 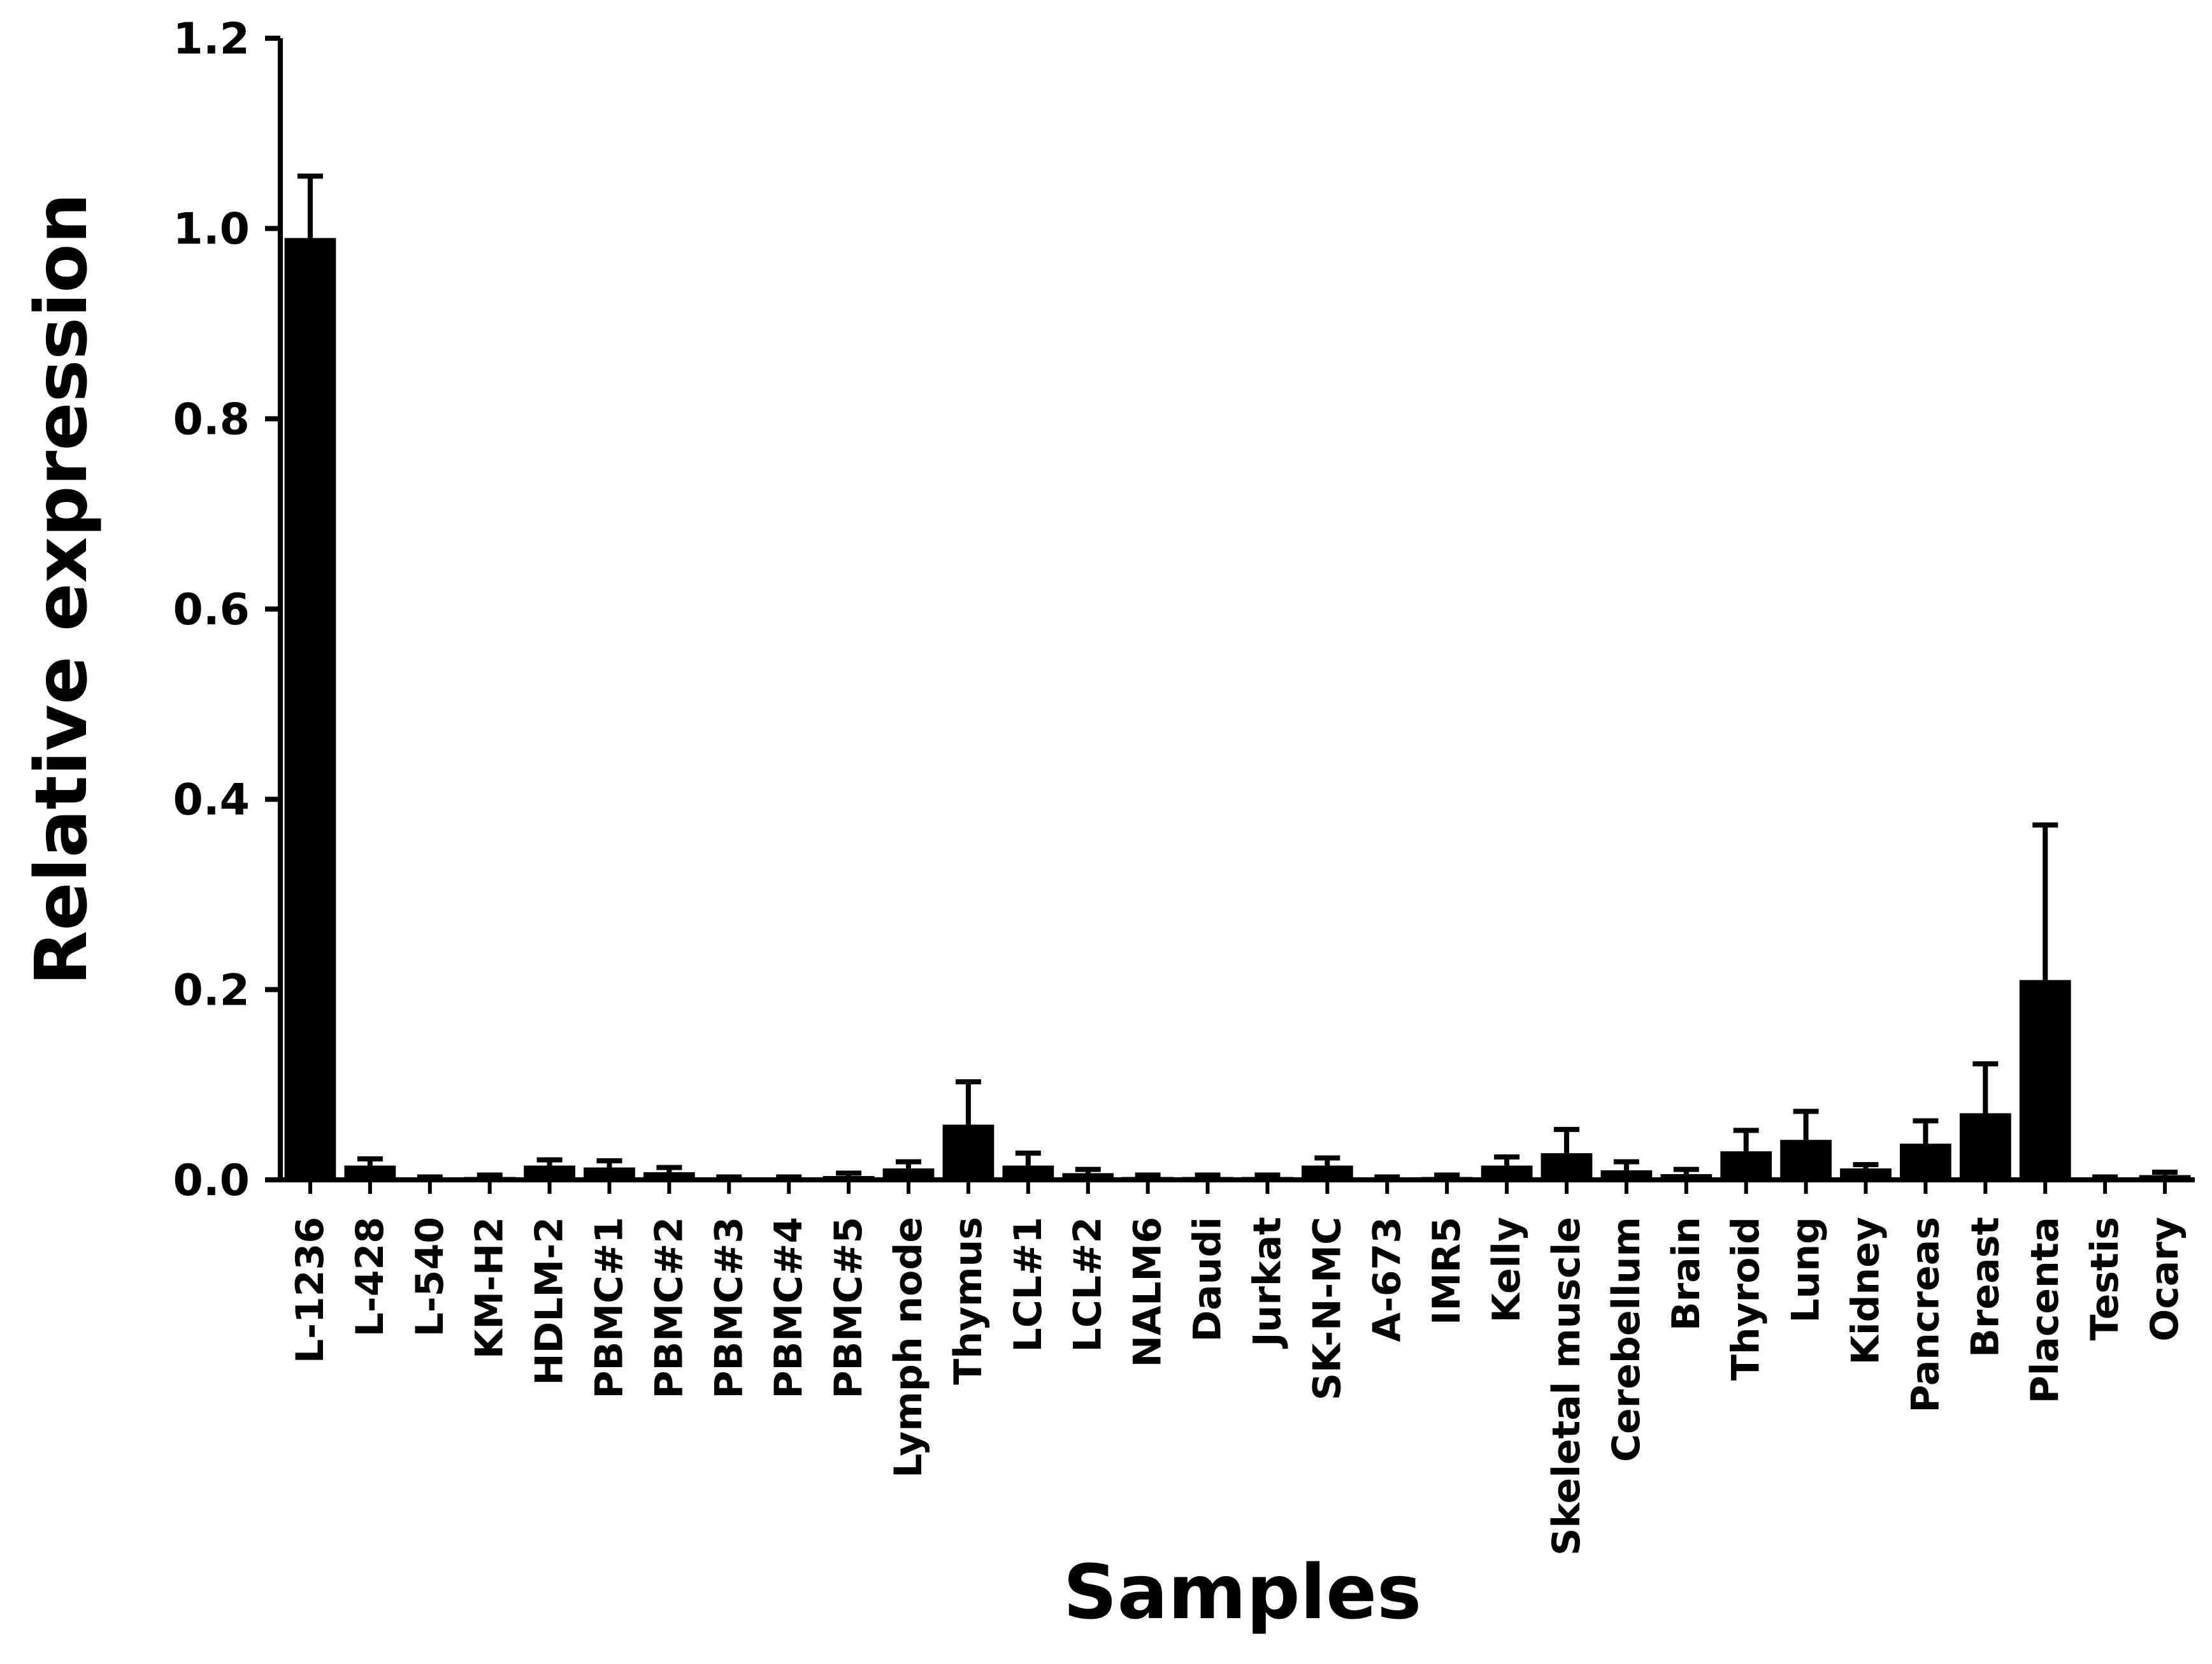 I want to click on x-tick-label: LCL#2, so click(x=1088, y=1284).